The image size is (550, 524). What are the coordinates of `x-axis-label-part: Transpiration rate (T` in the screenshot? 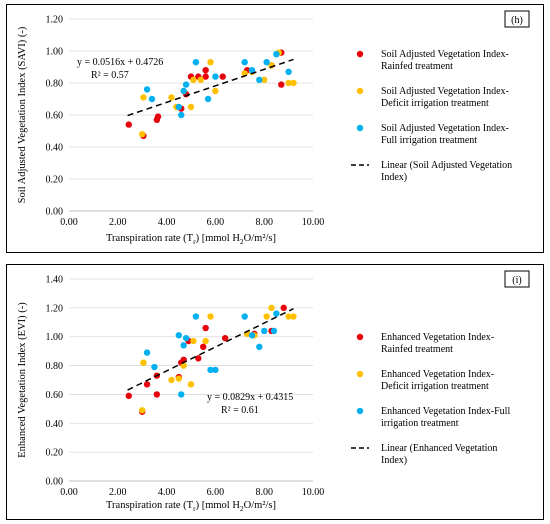 It's located at (150, 505).